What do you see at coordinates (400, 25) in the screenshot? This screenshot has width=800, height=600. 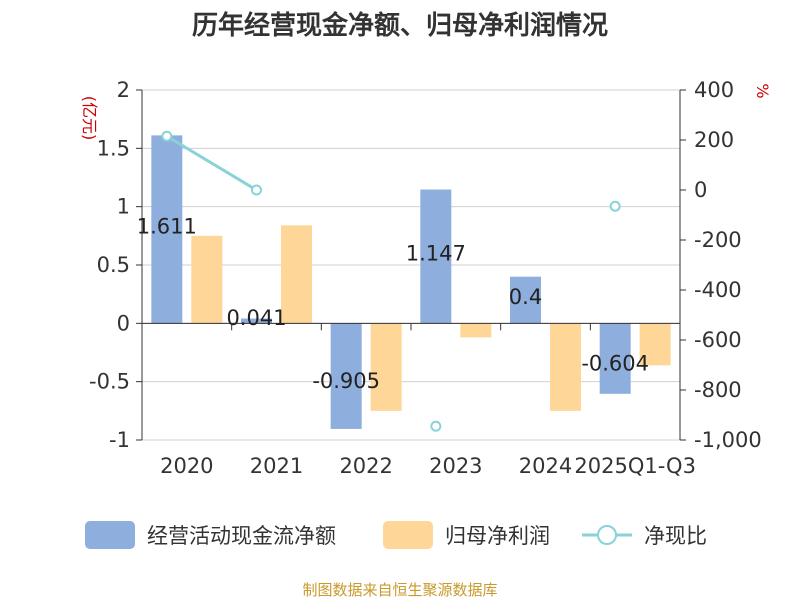 I see `chart-title: 历年经营现金净额、归母净利润情况` at bounding box center [400, 25].